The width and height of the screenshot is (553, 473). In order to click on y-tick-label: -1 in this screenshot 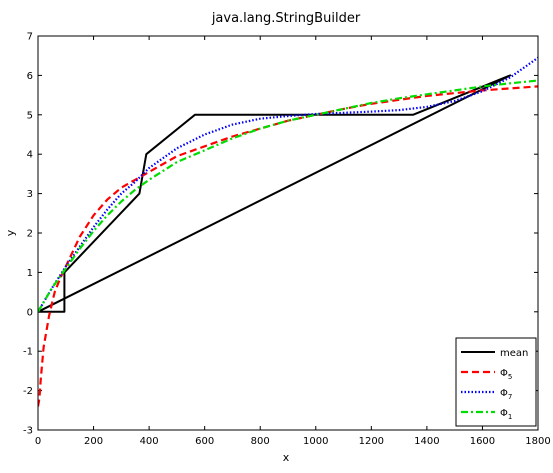, I will do `click(28, 352)`.